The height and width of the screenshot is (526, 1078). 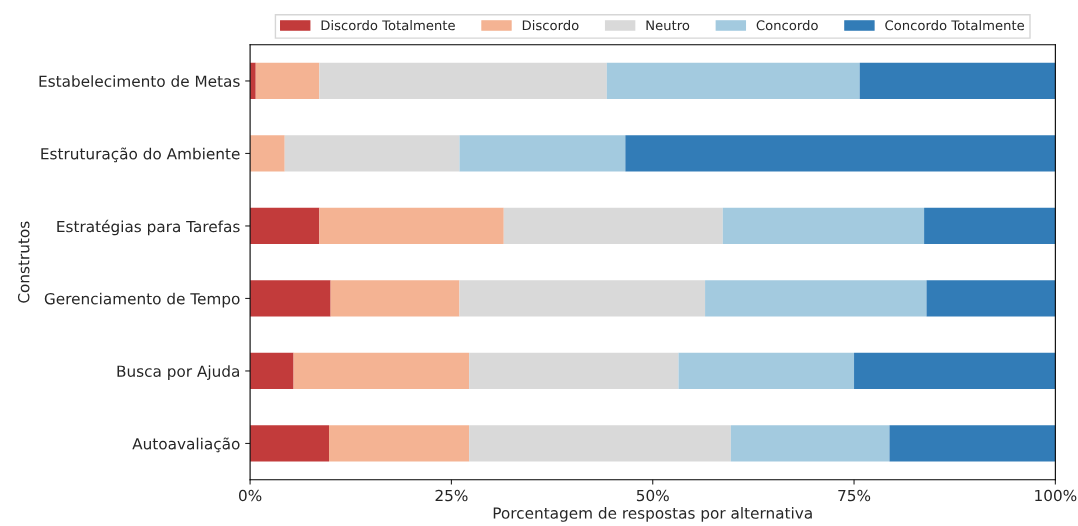 I want to click on x-tick-label: 100%, so click(x=1056, y=495).